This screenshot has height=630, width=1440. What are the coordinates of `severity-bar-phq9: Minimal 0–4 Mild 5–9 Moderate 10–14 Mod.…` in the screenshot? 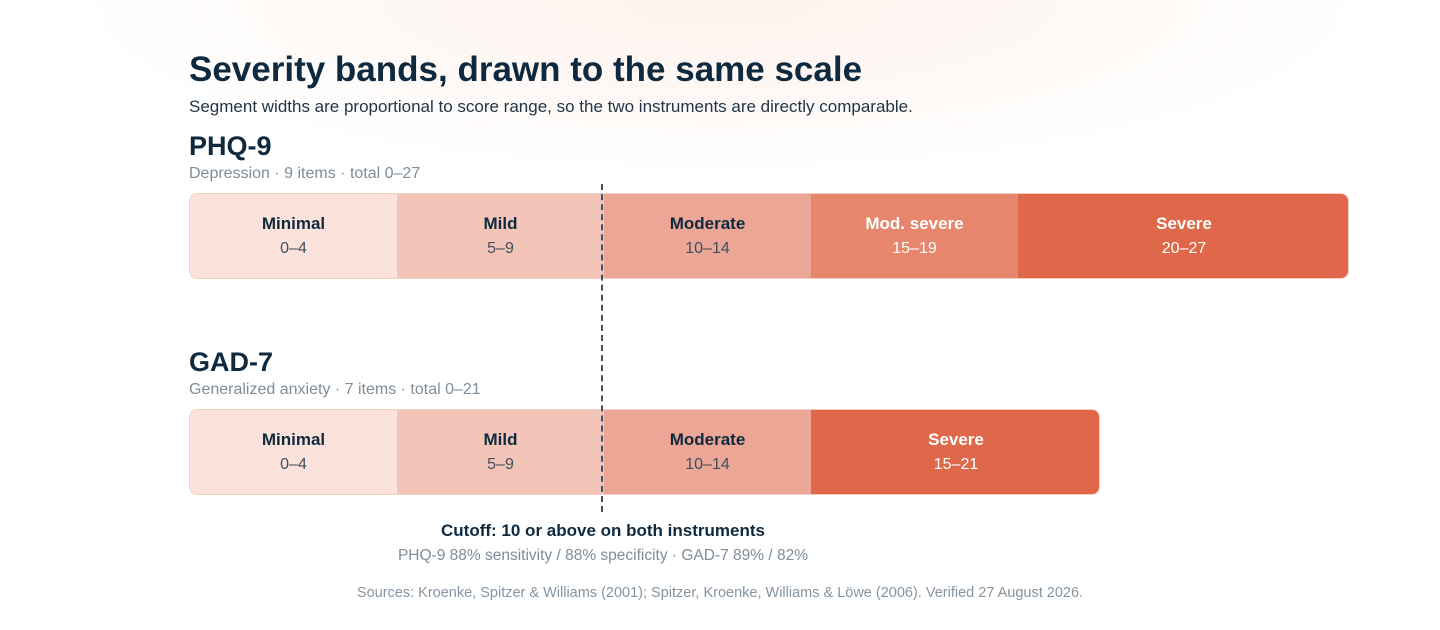 It's located at (769, 236).